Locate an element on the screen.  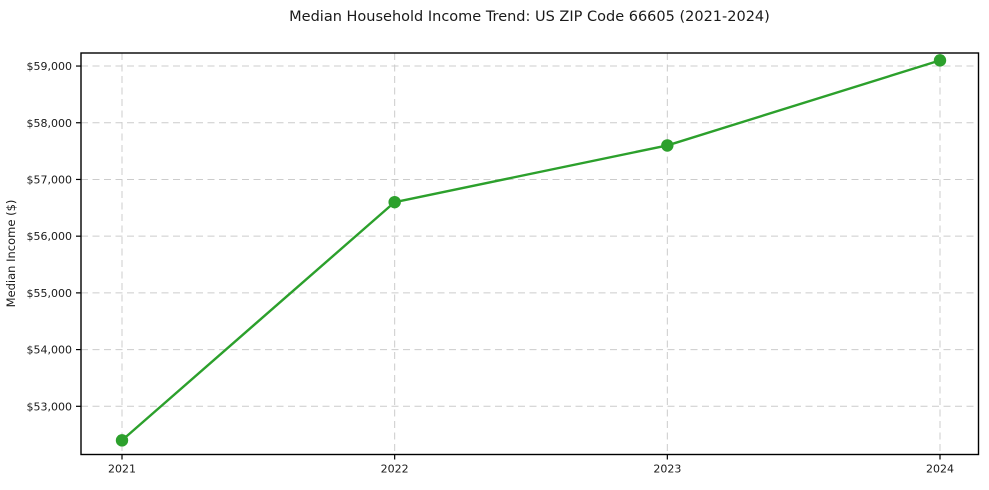
data-point-2023 is located at coordinates (667, 145).